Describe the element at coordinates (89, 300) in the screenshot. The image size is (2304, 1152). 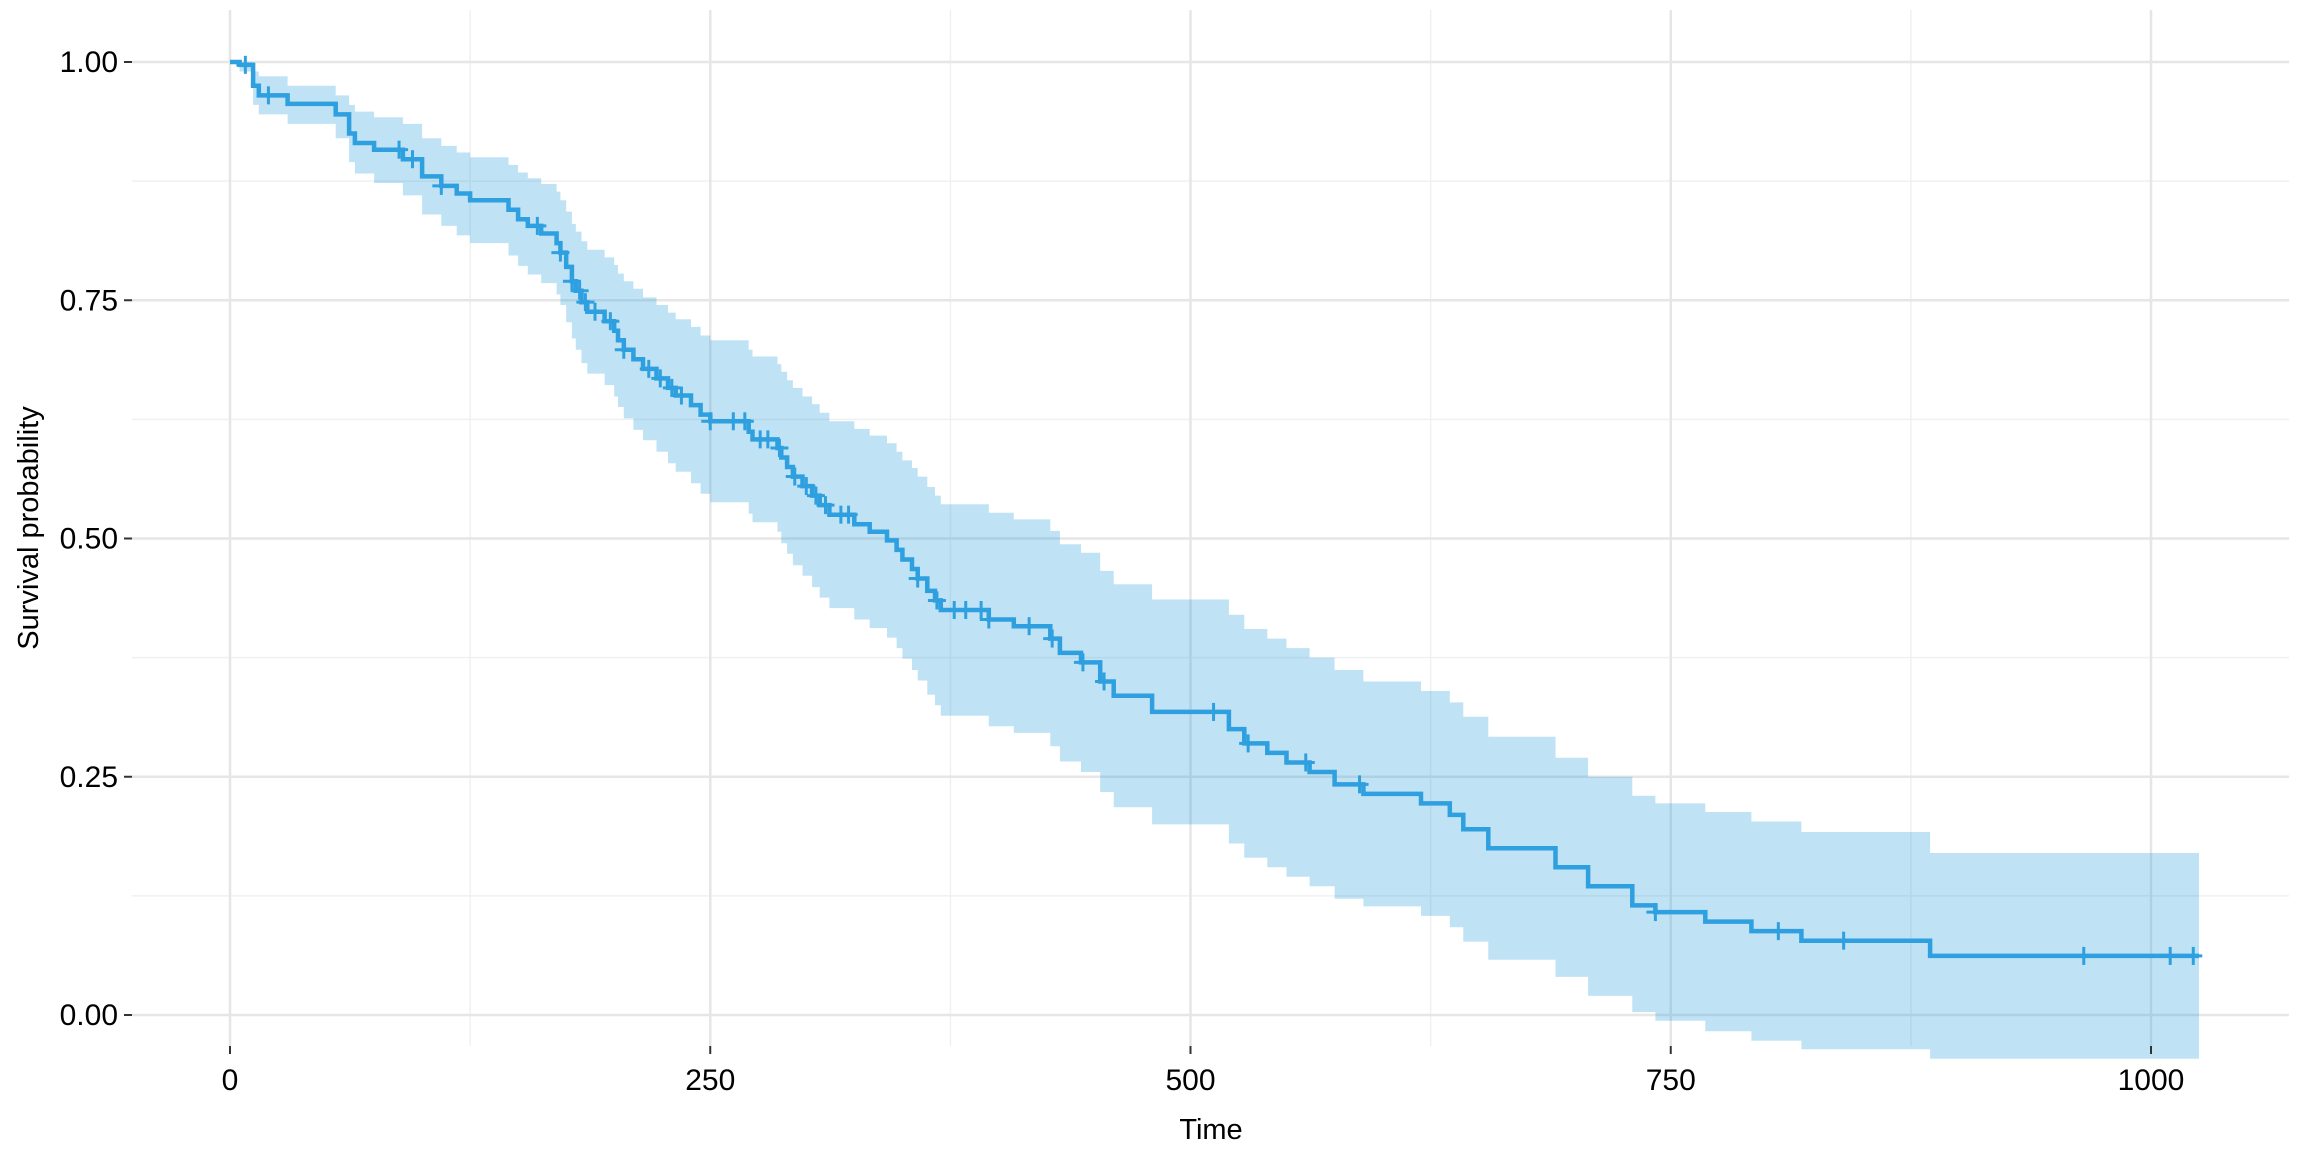
I see `y-tick-label: 0.75` at that location.